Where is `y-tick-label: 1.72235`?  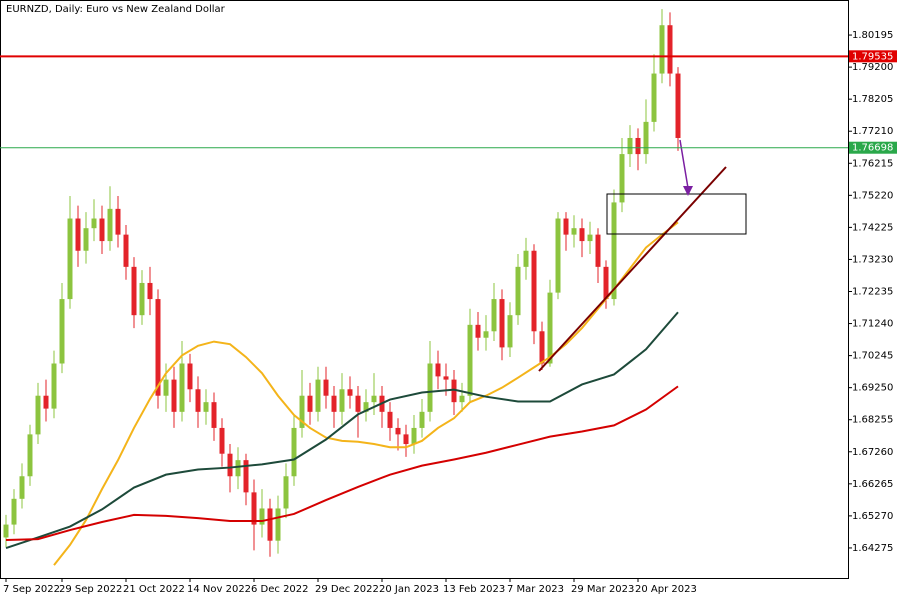 y-tick-label: 1.72235 is located at coordinates (872, 291).